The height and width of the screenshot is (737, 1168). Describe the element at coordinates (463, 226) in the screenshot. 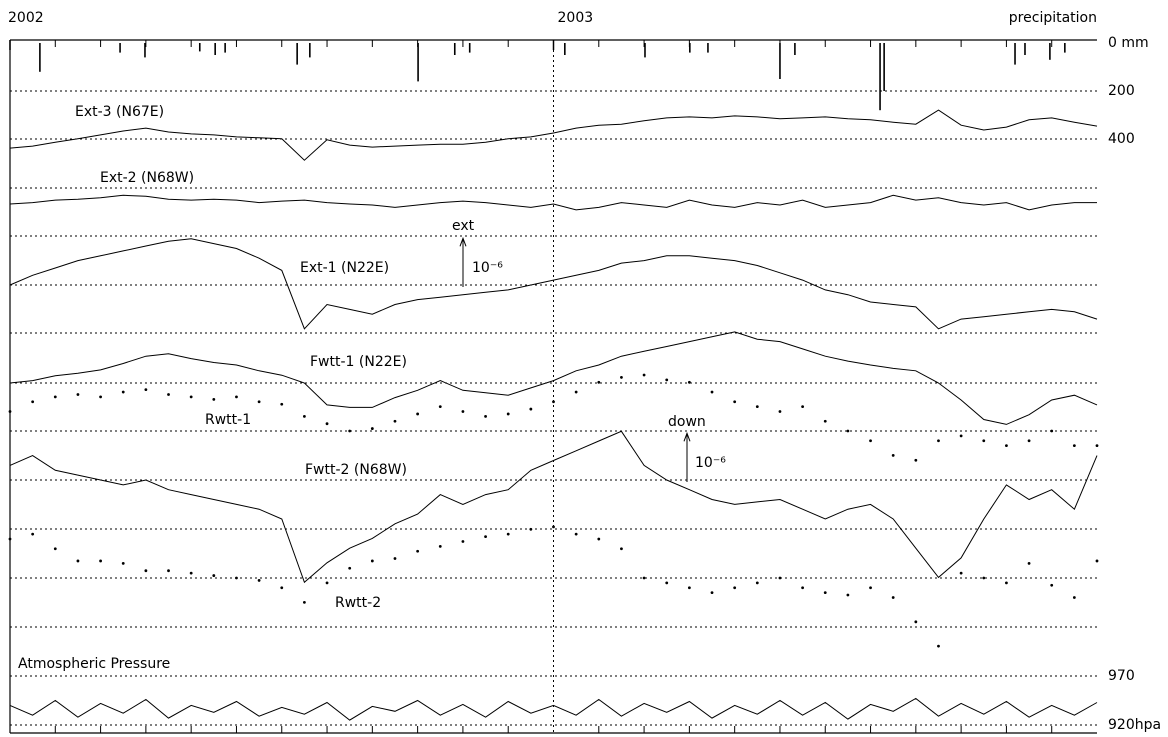

I see `scale-label: ext` at that location.